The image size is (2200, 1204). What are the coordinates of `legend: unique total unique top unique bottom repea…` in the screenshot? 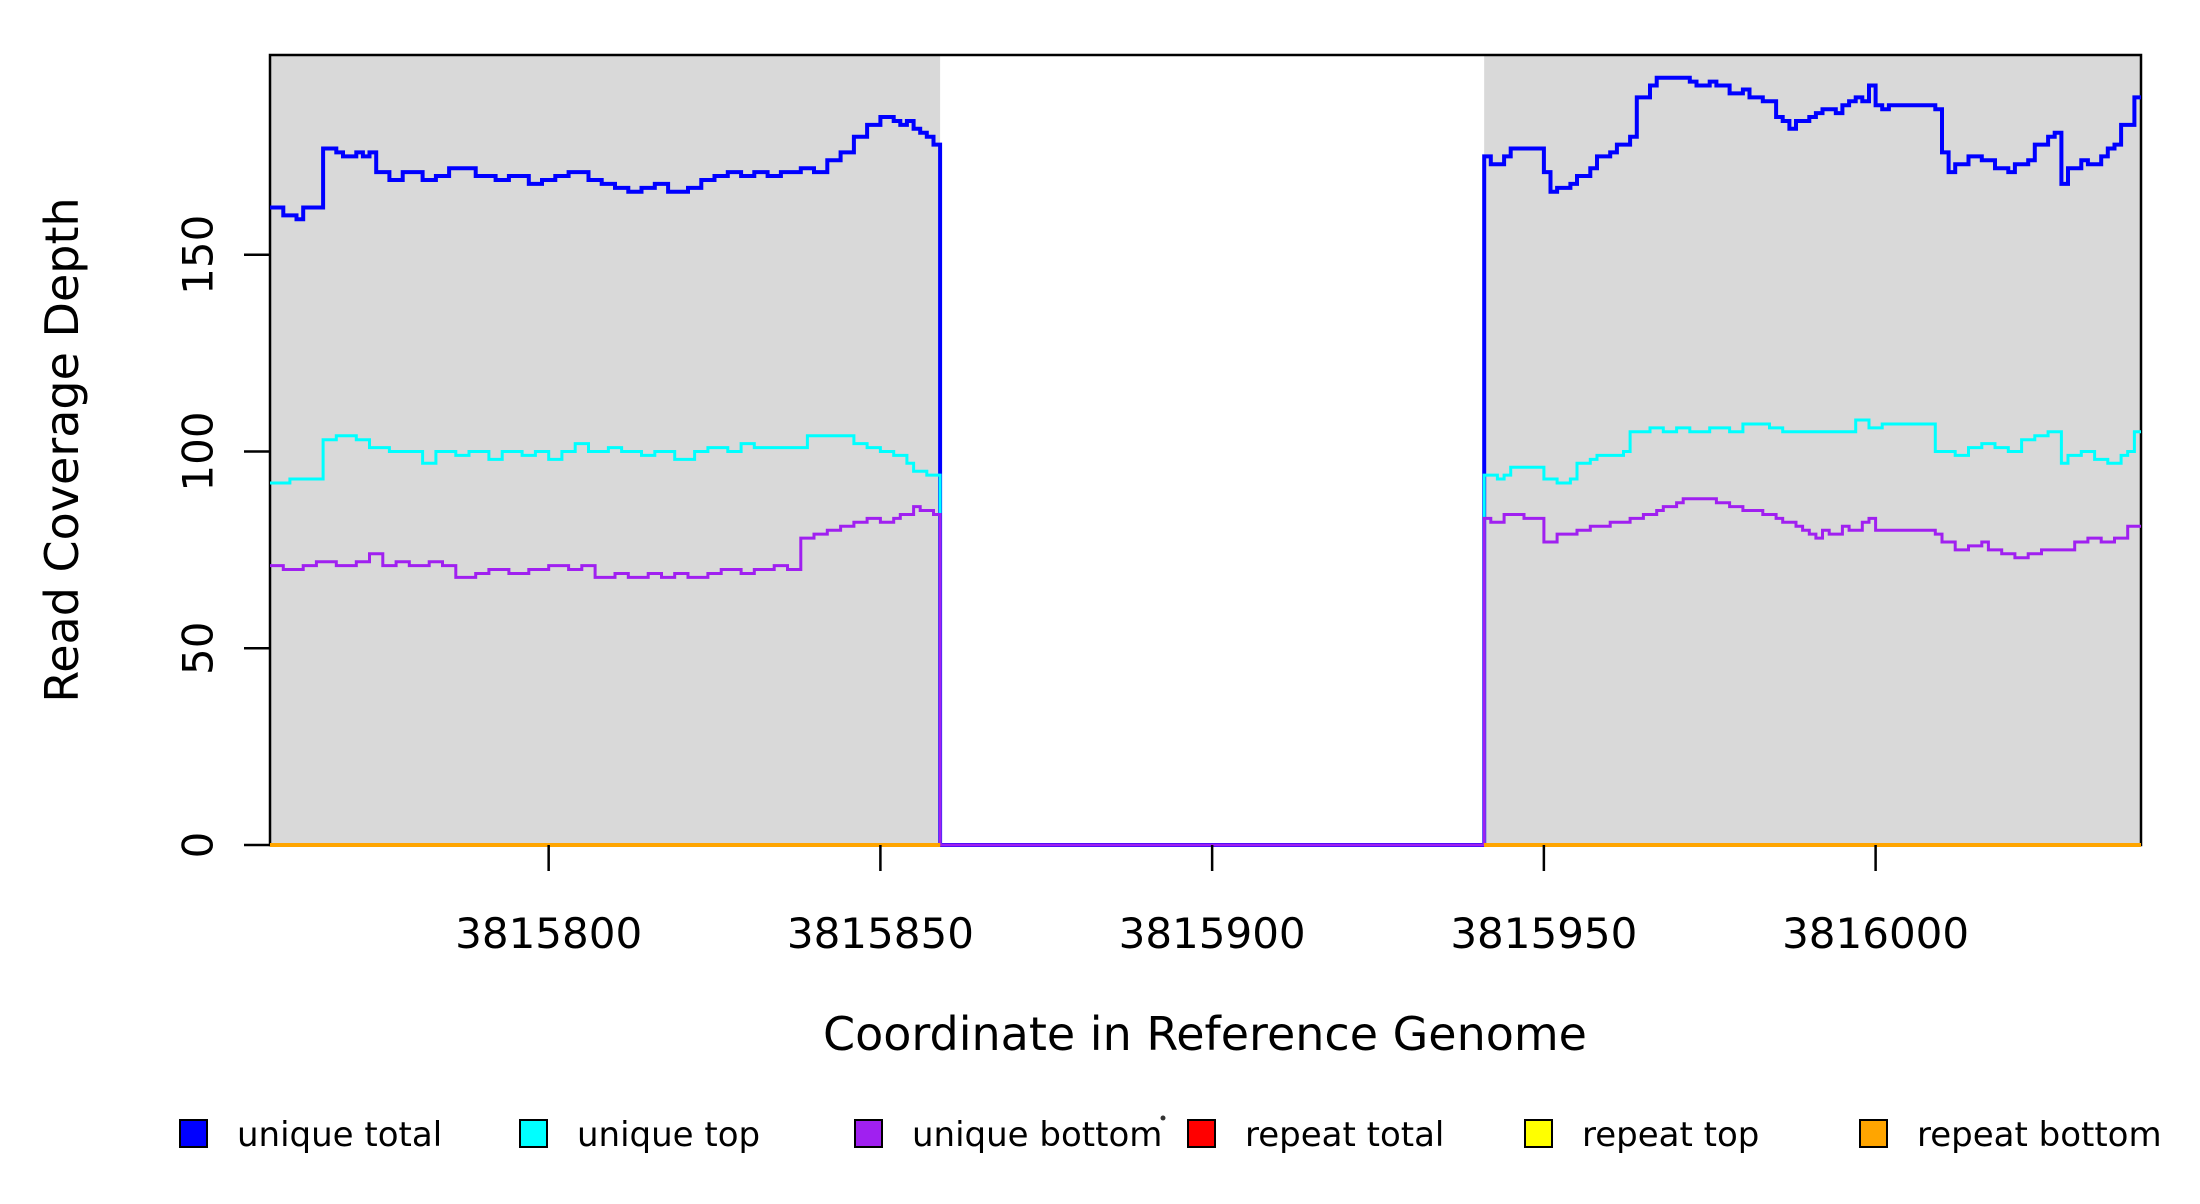 It's located at (1170, 1135).